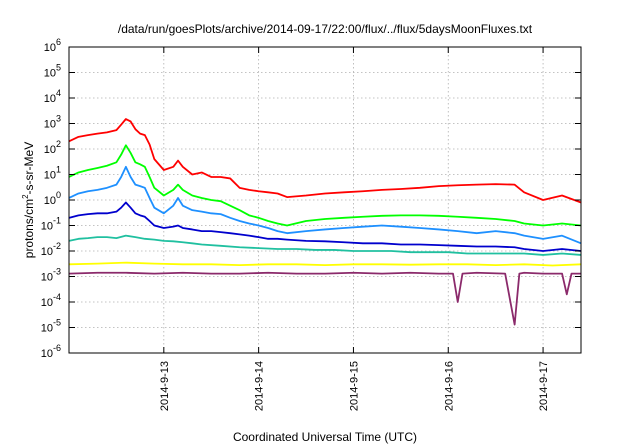 Image resolution: width=640 pixels, height=448 pixels. Describe the element at coordinates (58, 42) in the screenshot. I see `y-tick-label-exponent: 6` at that location.